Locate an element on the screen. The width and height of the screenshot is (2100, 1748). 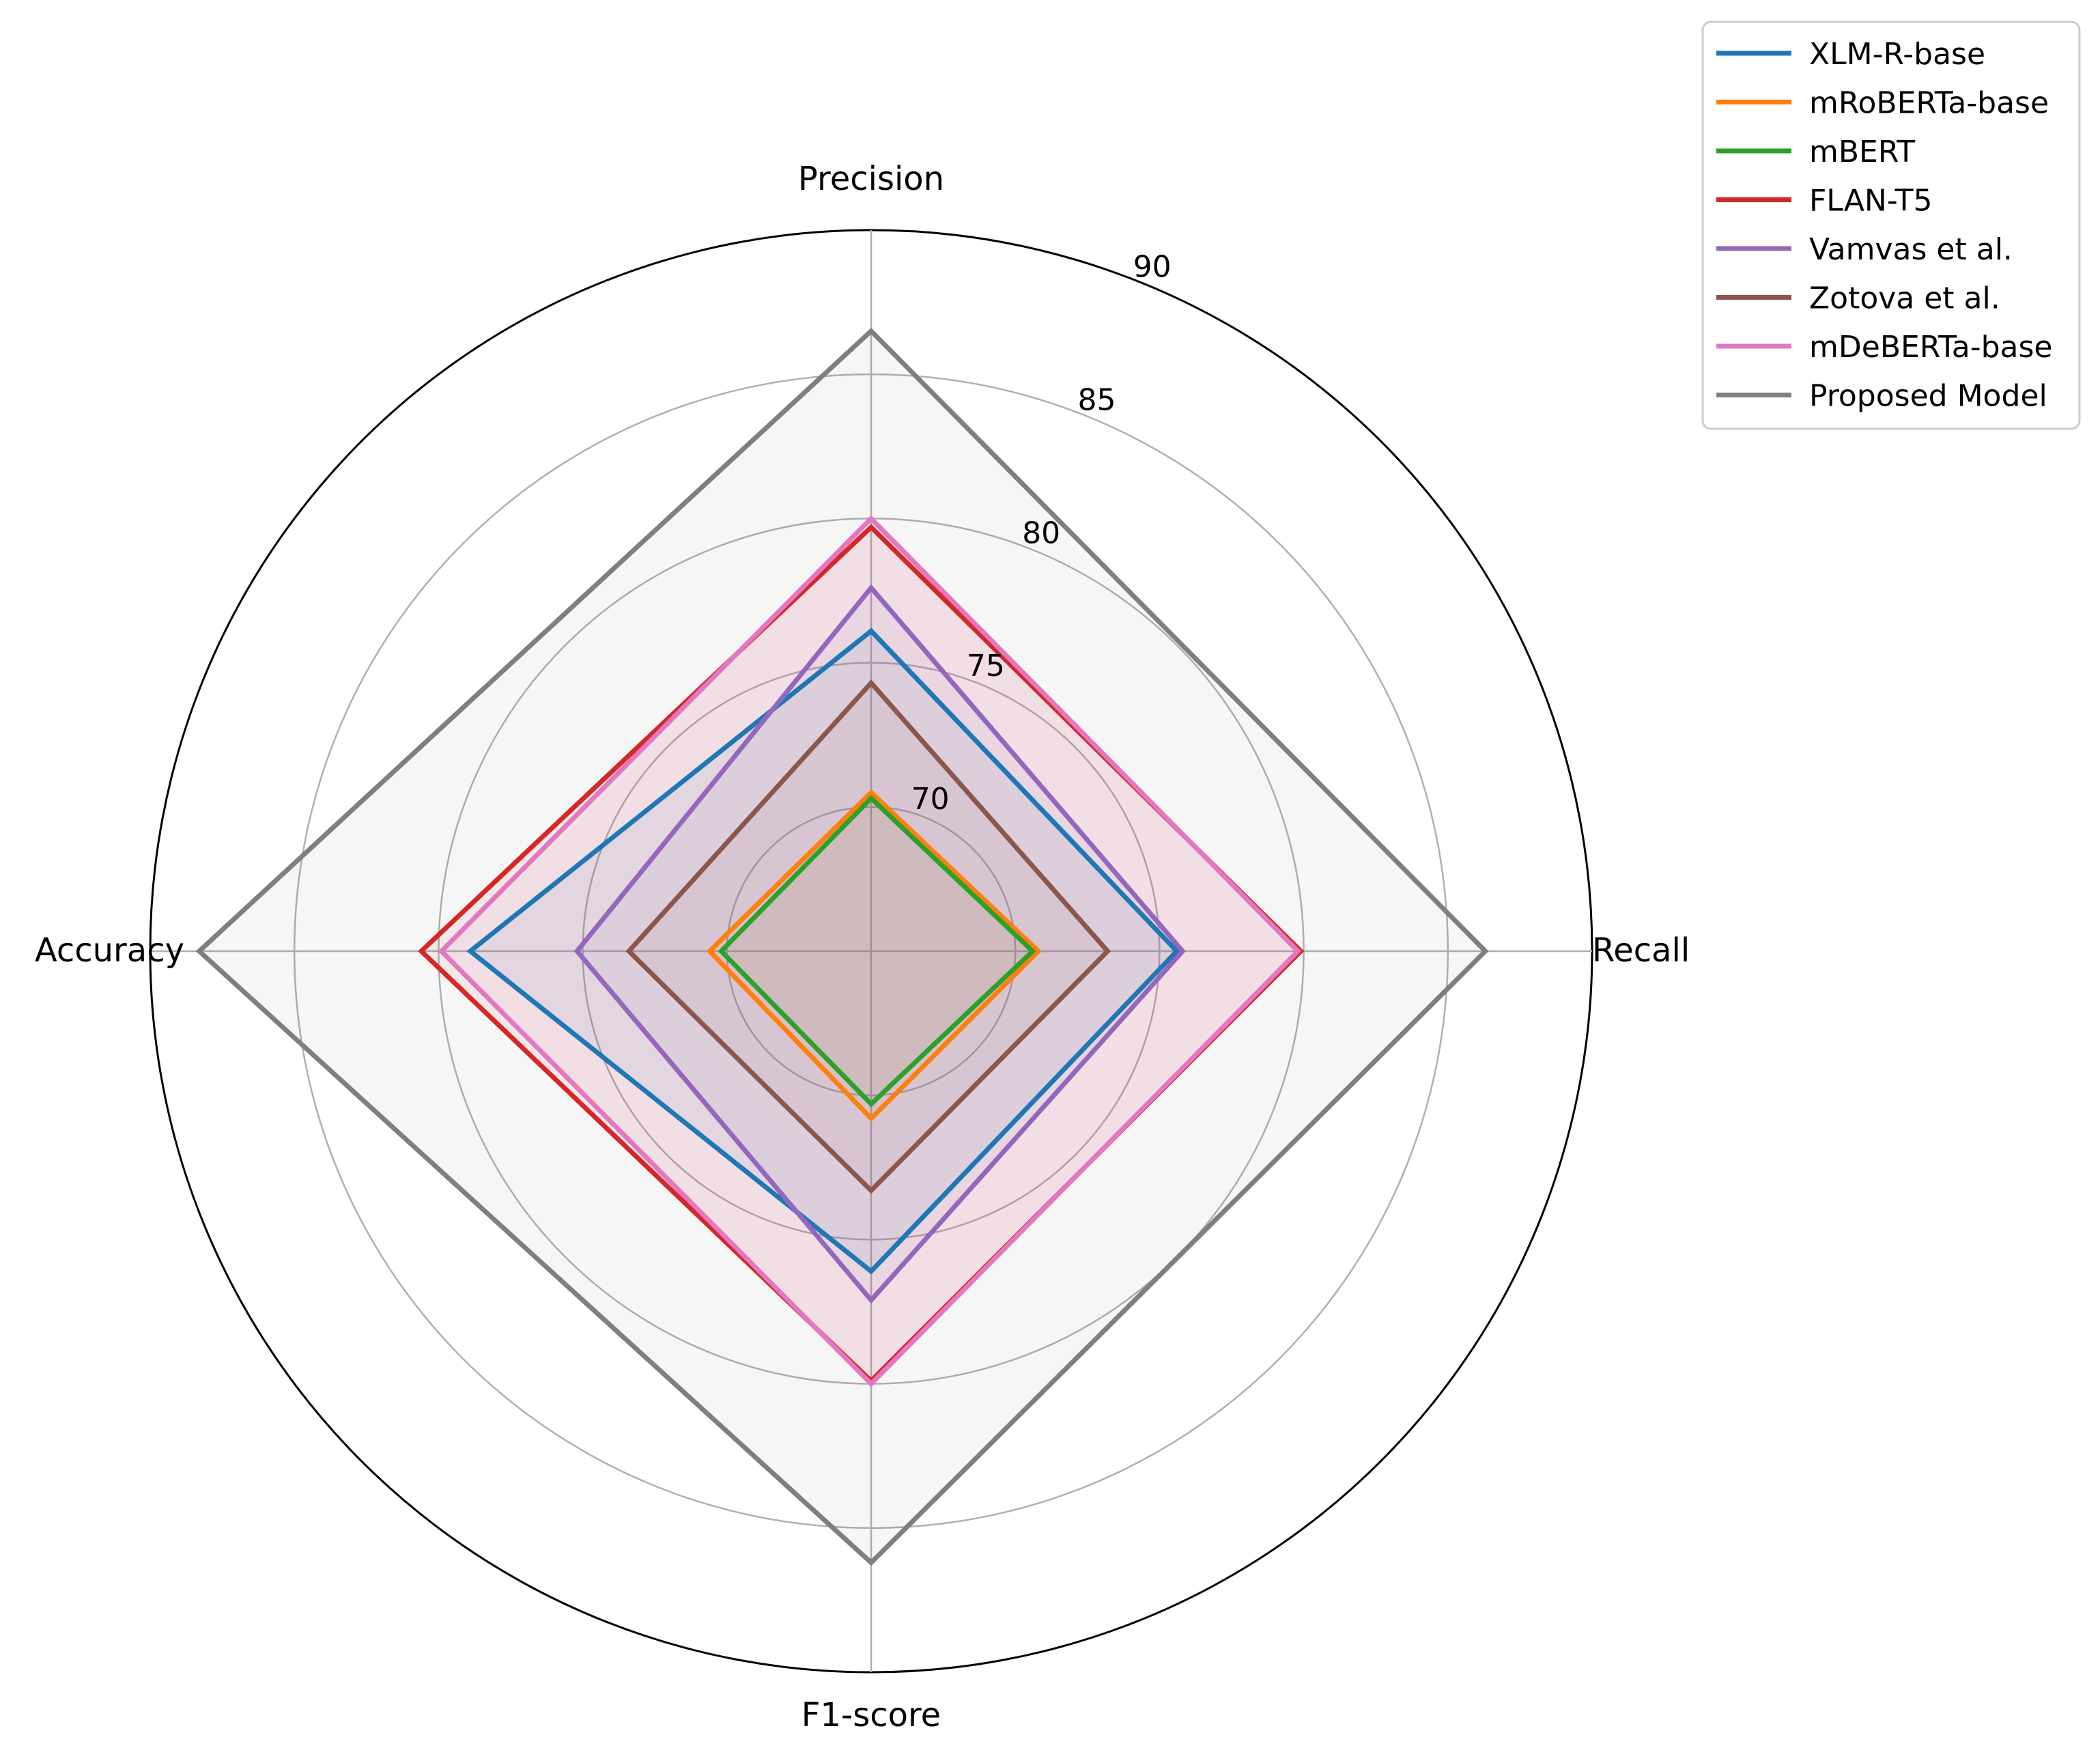
tick-label-85: 85 is located at coordinates (1097, 399).